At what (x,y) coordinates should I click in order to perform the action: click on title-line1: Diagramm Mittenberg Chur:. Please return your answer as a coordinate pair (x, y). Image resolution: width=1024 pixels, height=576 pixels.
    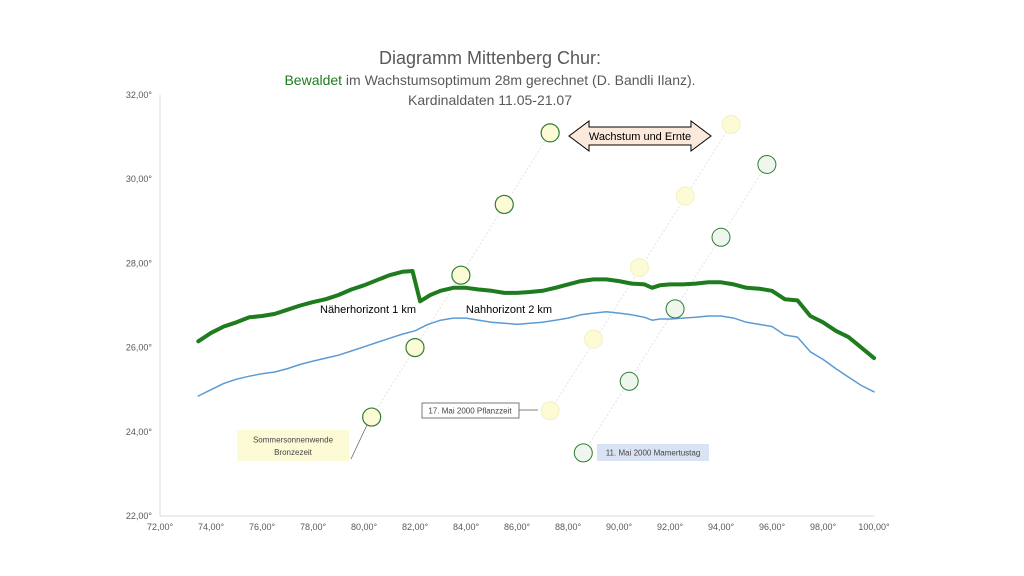
    Looking at the image, I should click on (490, 58).